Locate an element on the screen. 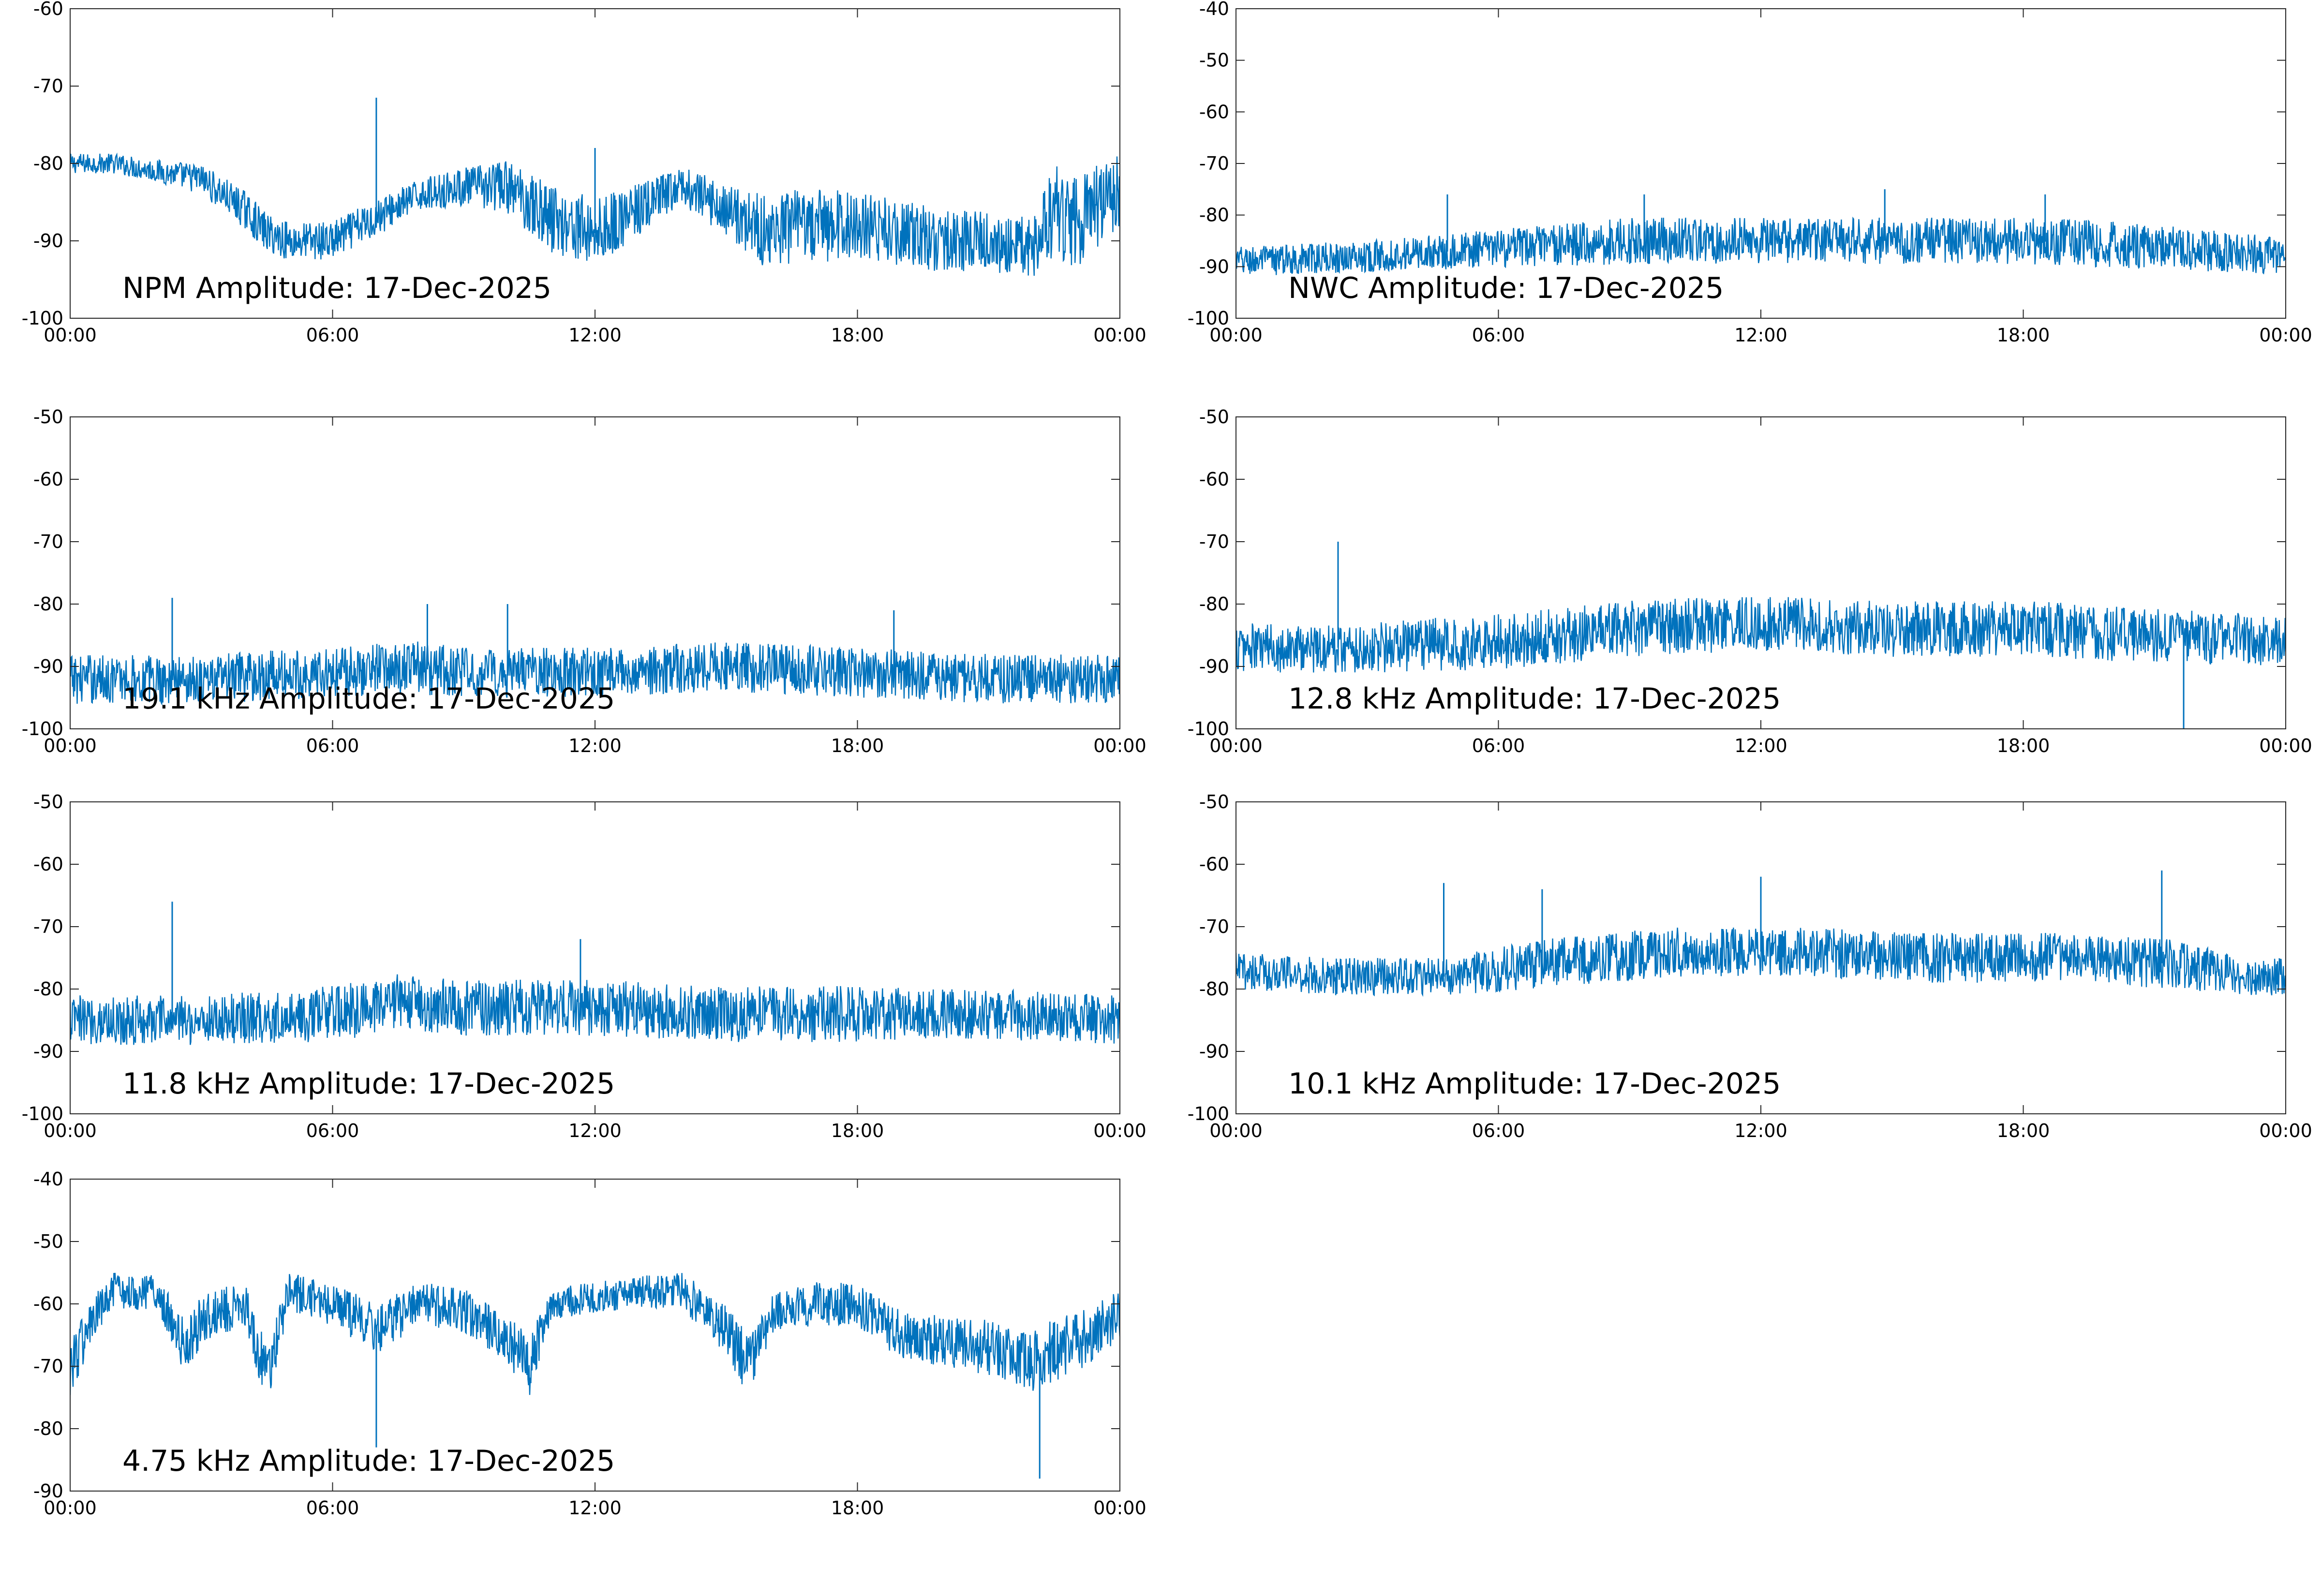  panel-title: NWC Amplitude: 17-Dec-2025 is located at coordinates (1506, 288).